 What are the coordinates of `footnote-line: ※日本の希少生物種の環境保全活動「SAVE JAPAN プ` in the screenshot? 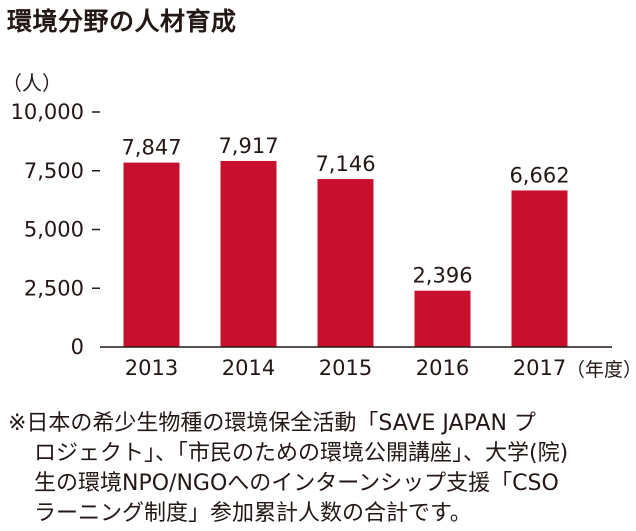 It's located at (272, 423).